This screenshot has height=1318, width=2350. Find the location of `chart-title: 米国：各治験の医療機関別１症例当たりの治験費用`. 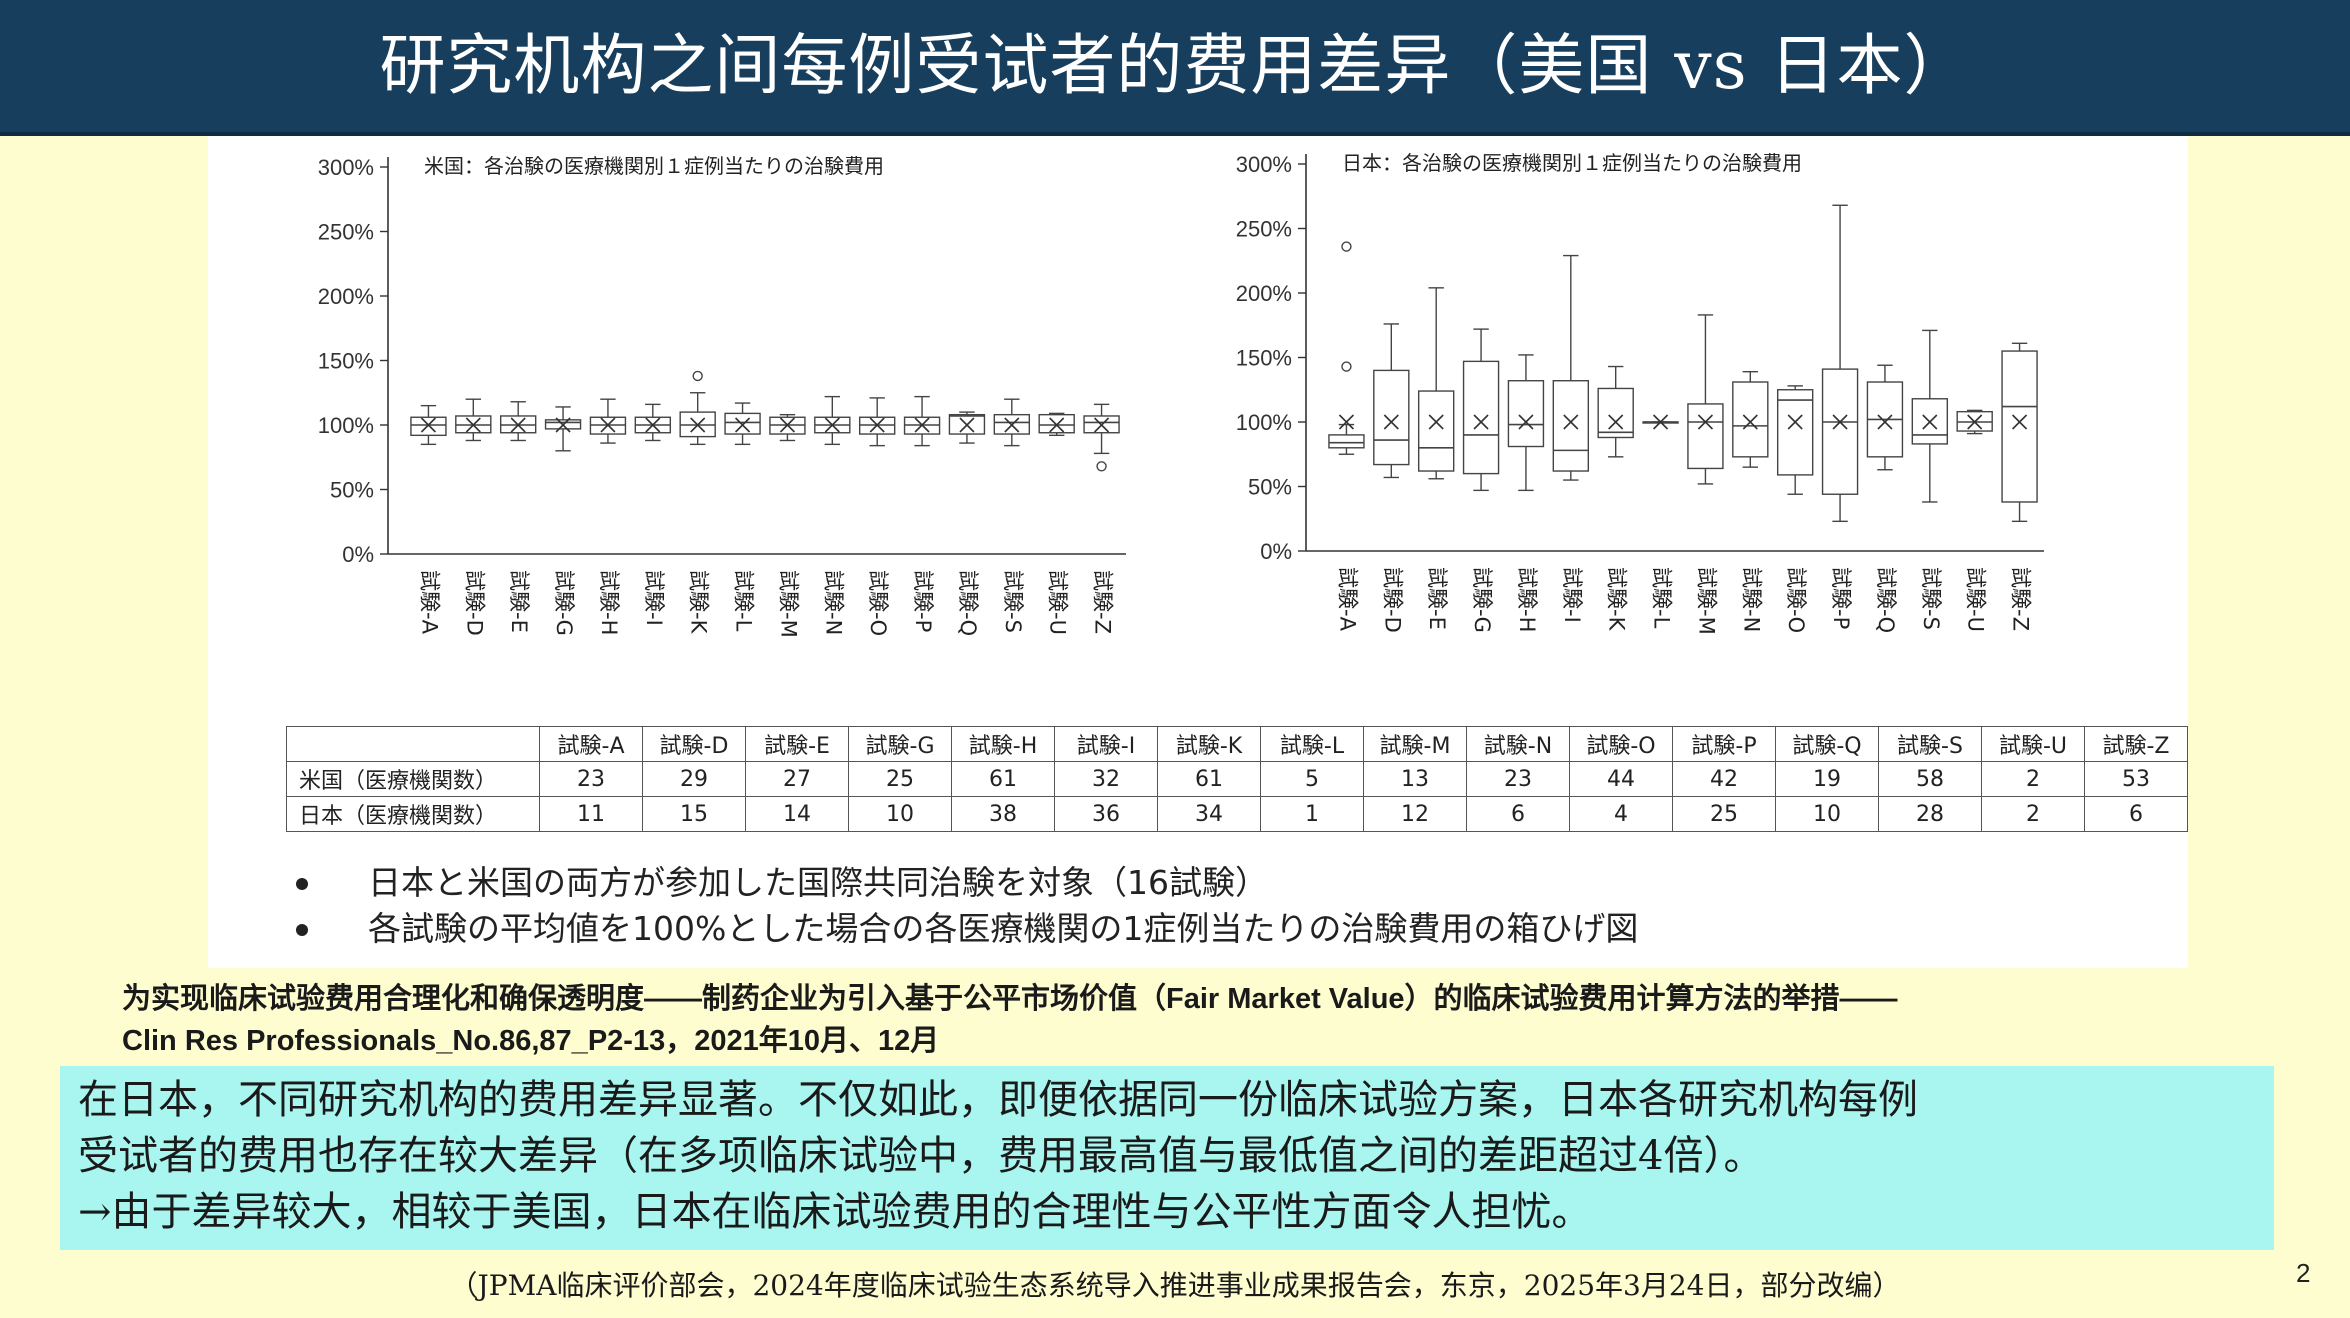

chart-title: 米国：各治験の医療機関別１症例当たりの治験費用 is located at coordinates (654, 166).